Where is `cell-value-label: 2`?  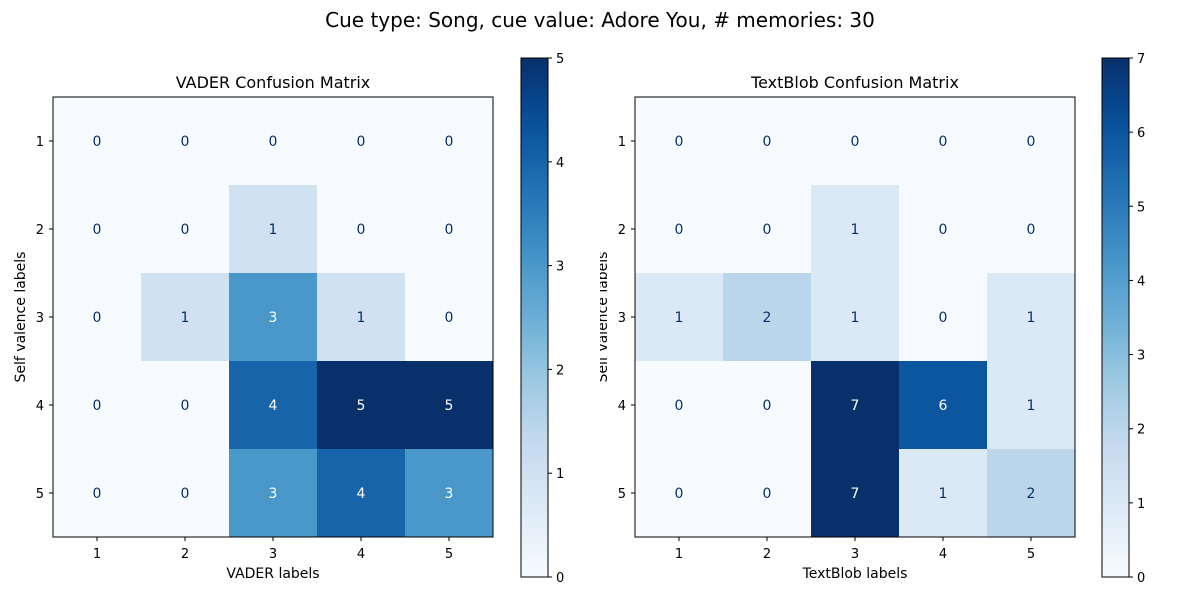 cell-value-label: 2 is located at coordinates (767, 318).